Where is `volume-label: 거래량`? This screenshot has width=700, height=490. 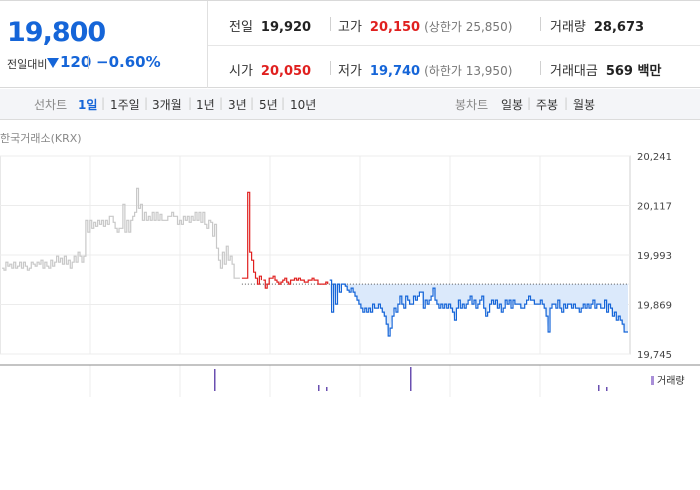
volume-label: 거래량 is located at coordinates (568, 27).